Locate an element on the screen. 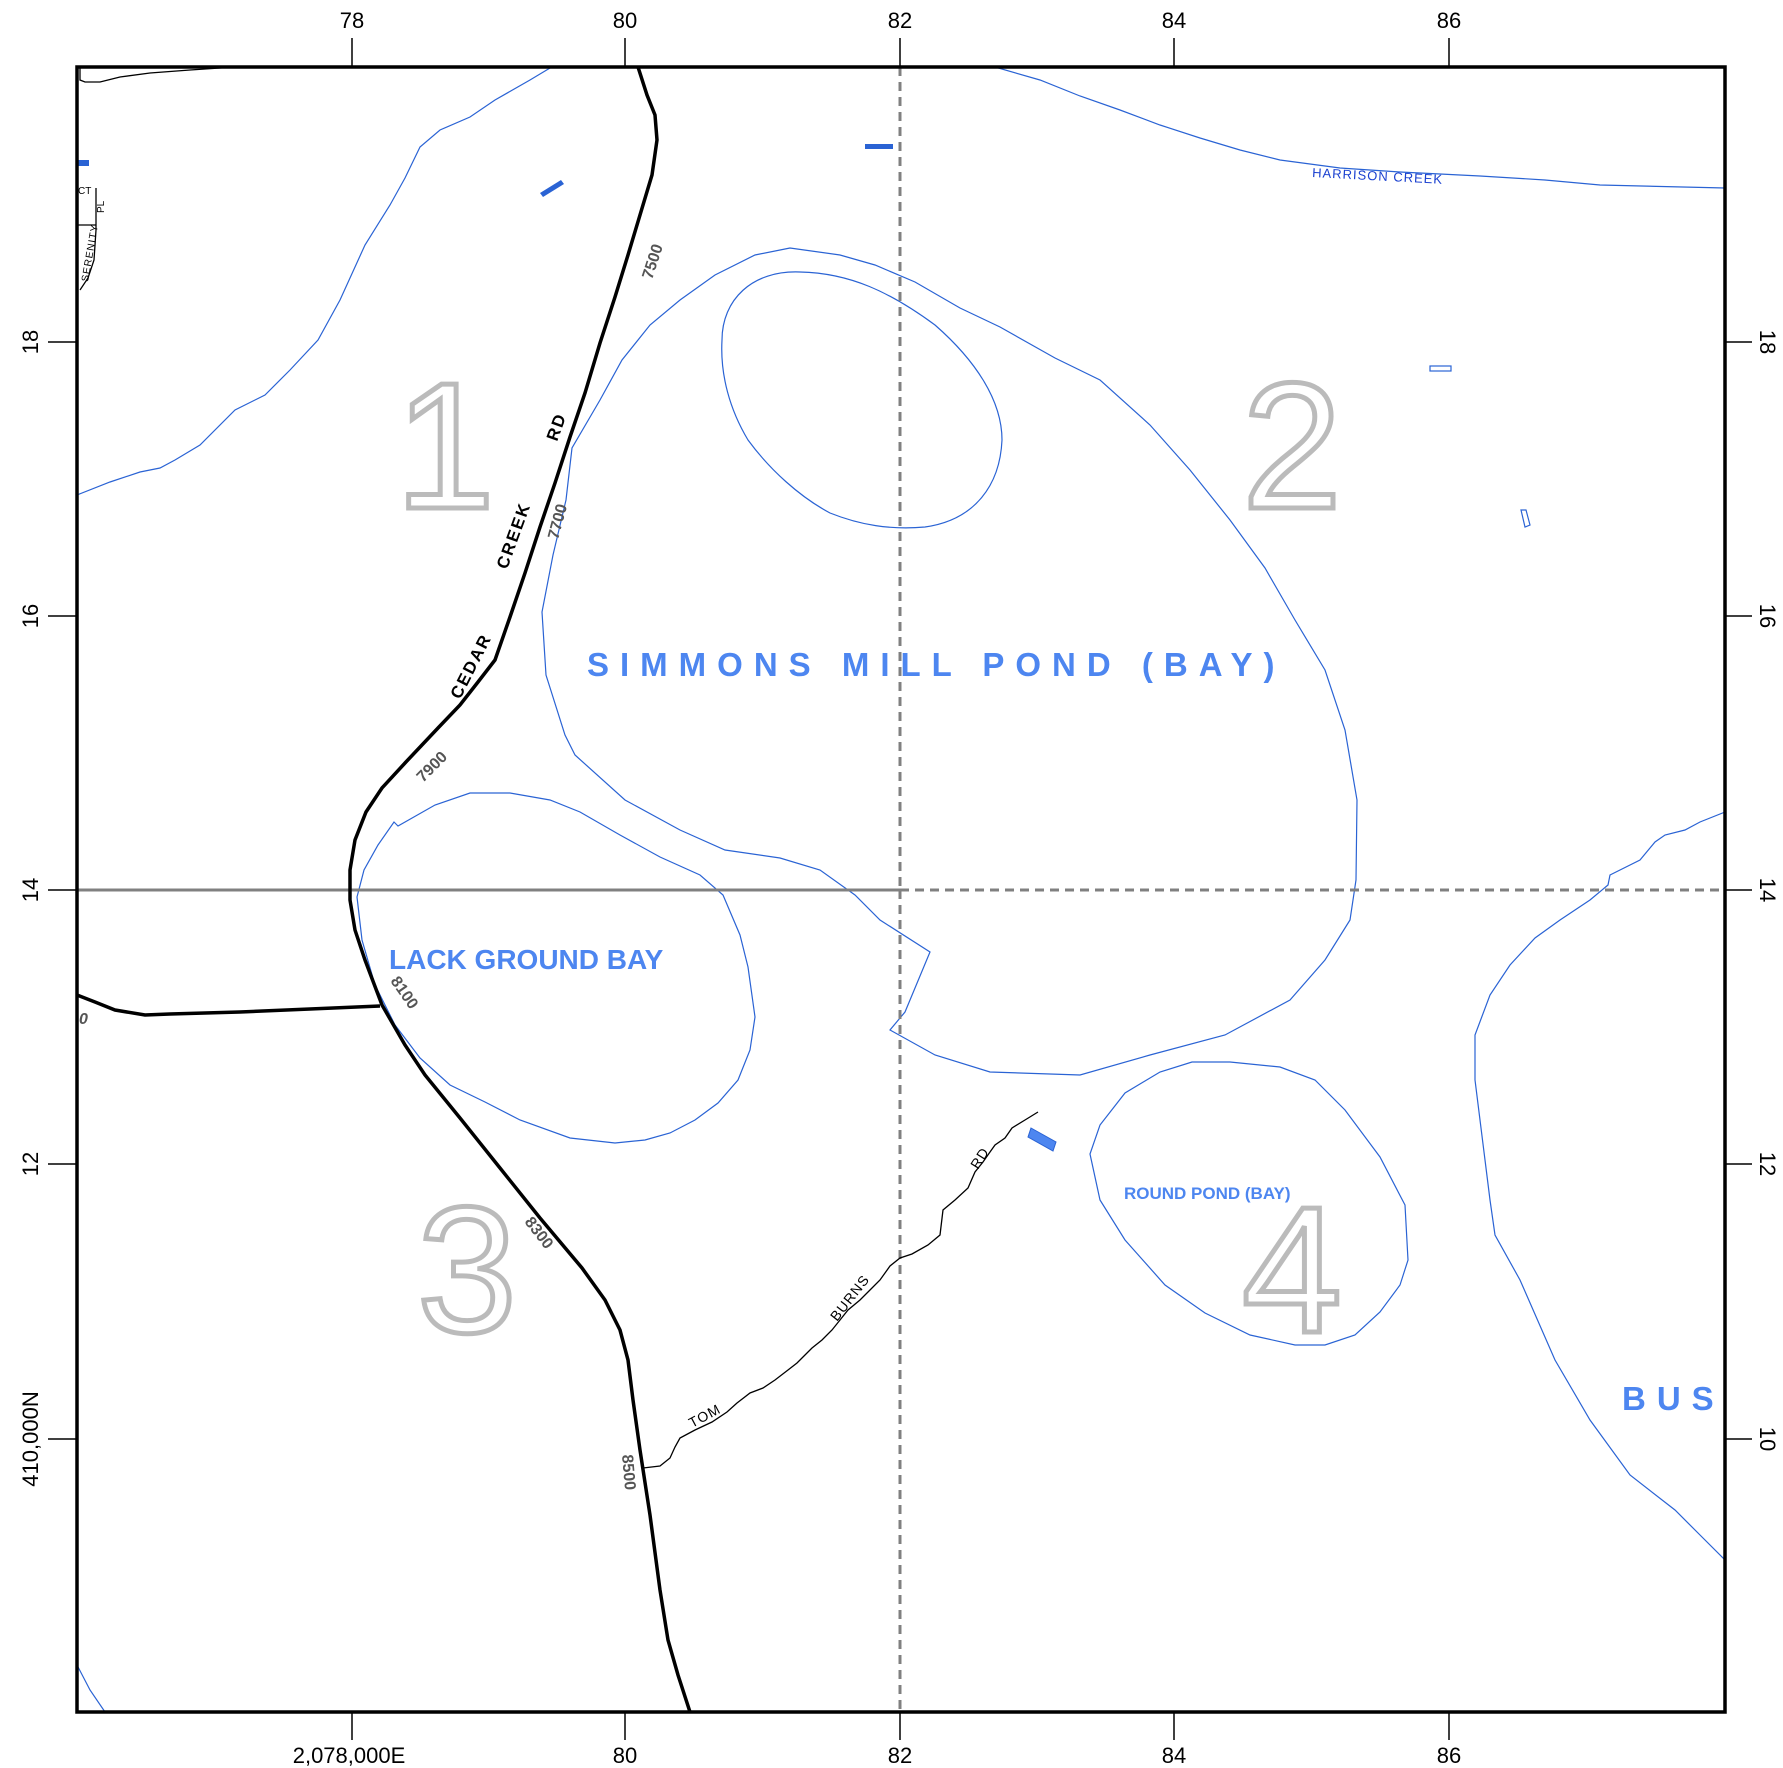 Image resolution: width=1783 pixels, height=1768 pixels. serenity-pl-road-curve is located at coordinates (88, 239).